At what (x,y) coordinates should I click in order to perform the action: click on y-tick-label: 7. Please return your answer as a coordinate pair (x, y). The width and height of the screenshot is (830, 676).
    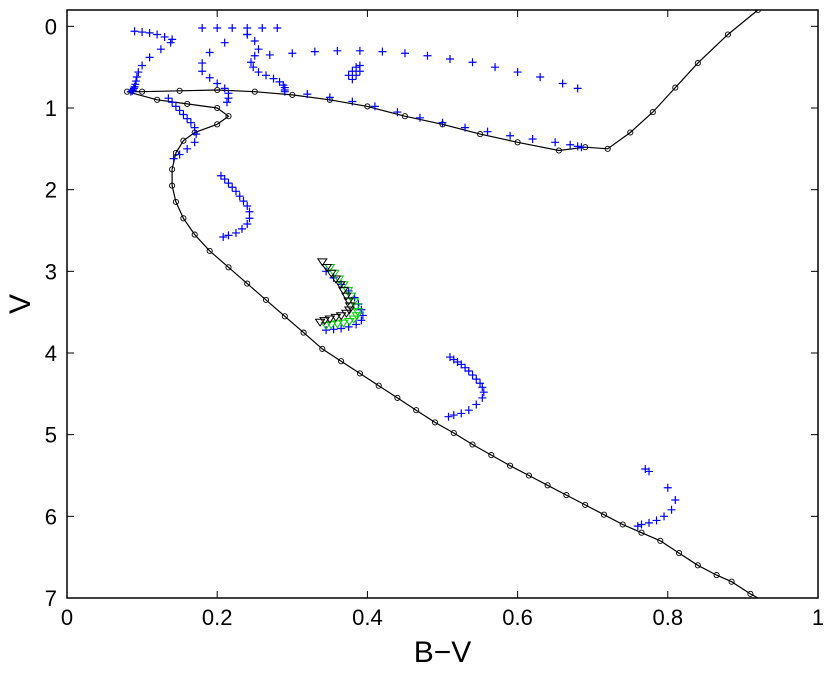
    Looking at the image, I should click on (51, 598).